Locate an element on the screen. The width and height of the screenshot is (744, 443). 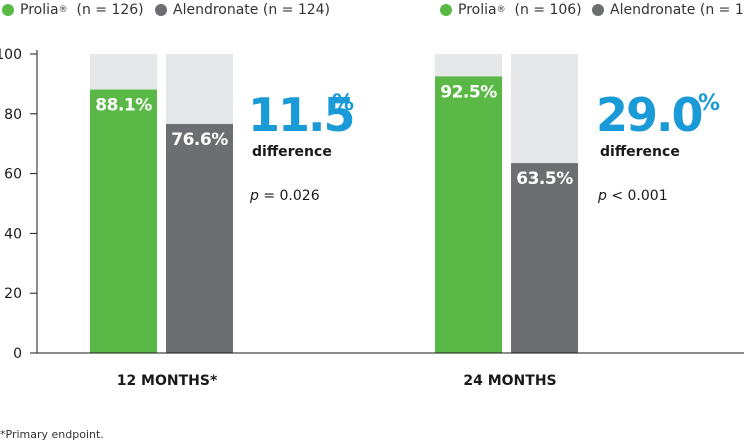
difference-value: 11.5 is located at coordinates (301, 115).